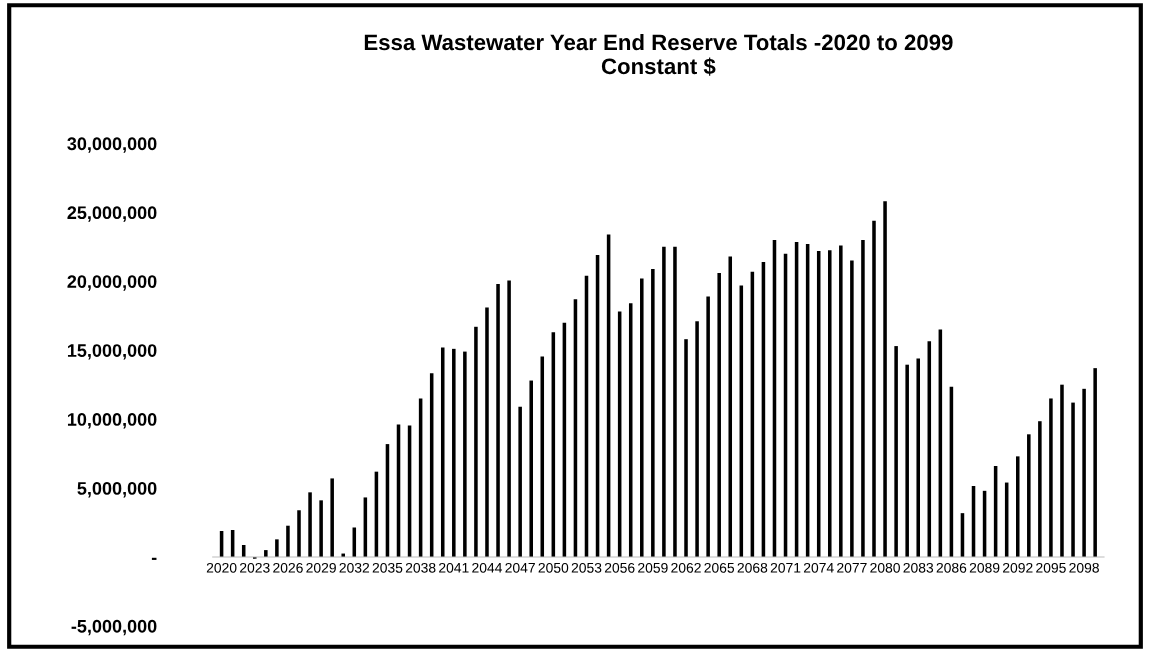 This screenshot has height=652, width=1150. What do you see at coordinates (112, 421) in the screenshot?
I see `y-tick-label: 10,000,000` at bounding box center [112, 421].